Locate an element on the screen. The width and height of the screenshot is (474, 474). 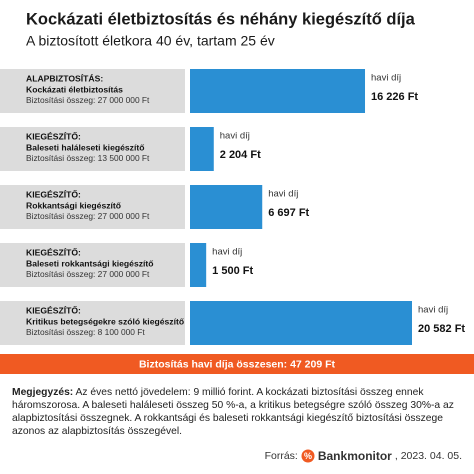
source-date: , 2023. 04. 05. is located at coordinates (428, 456).